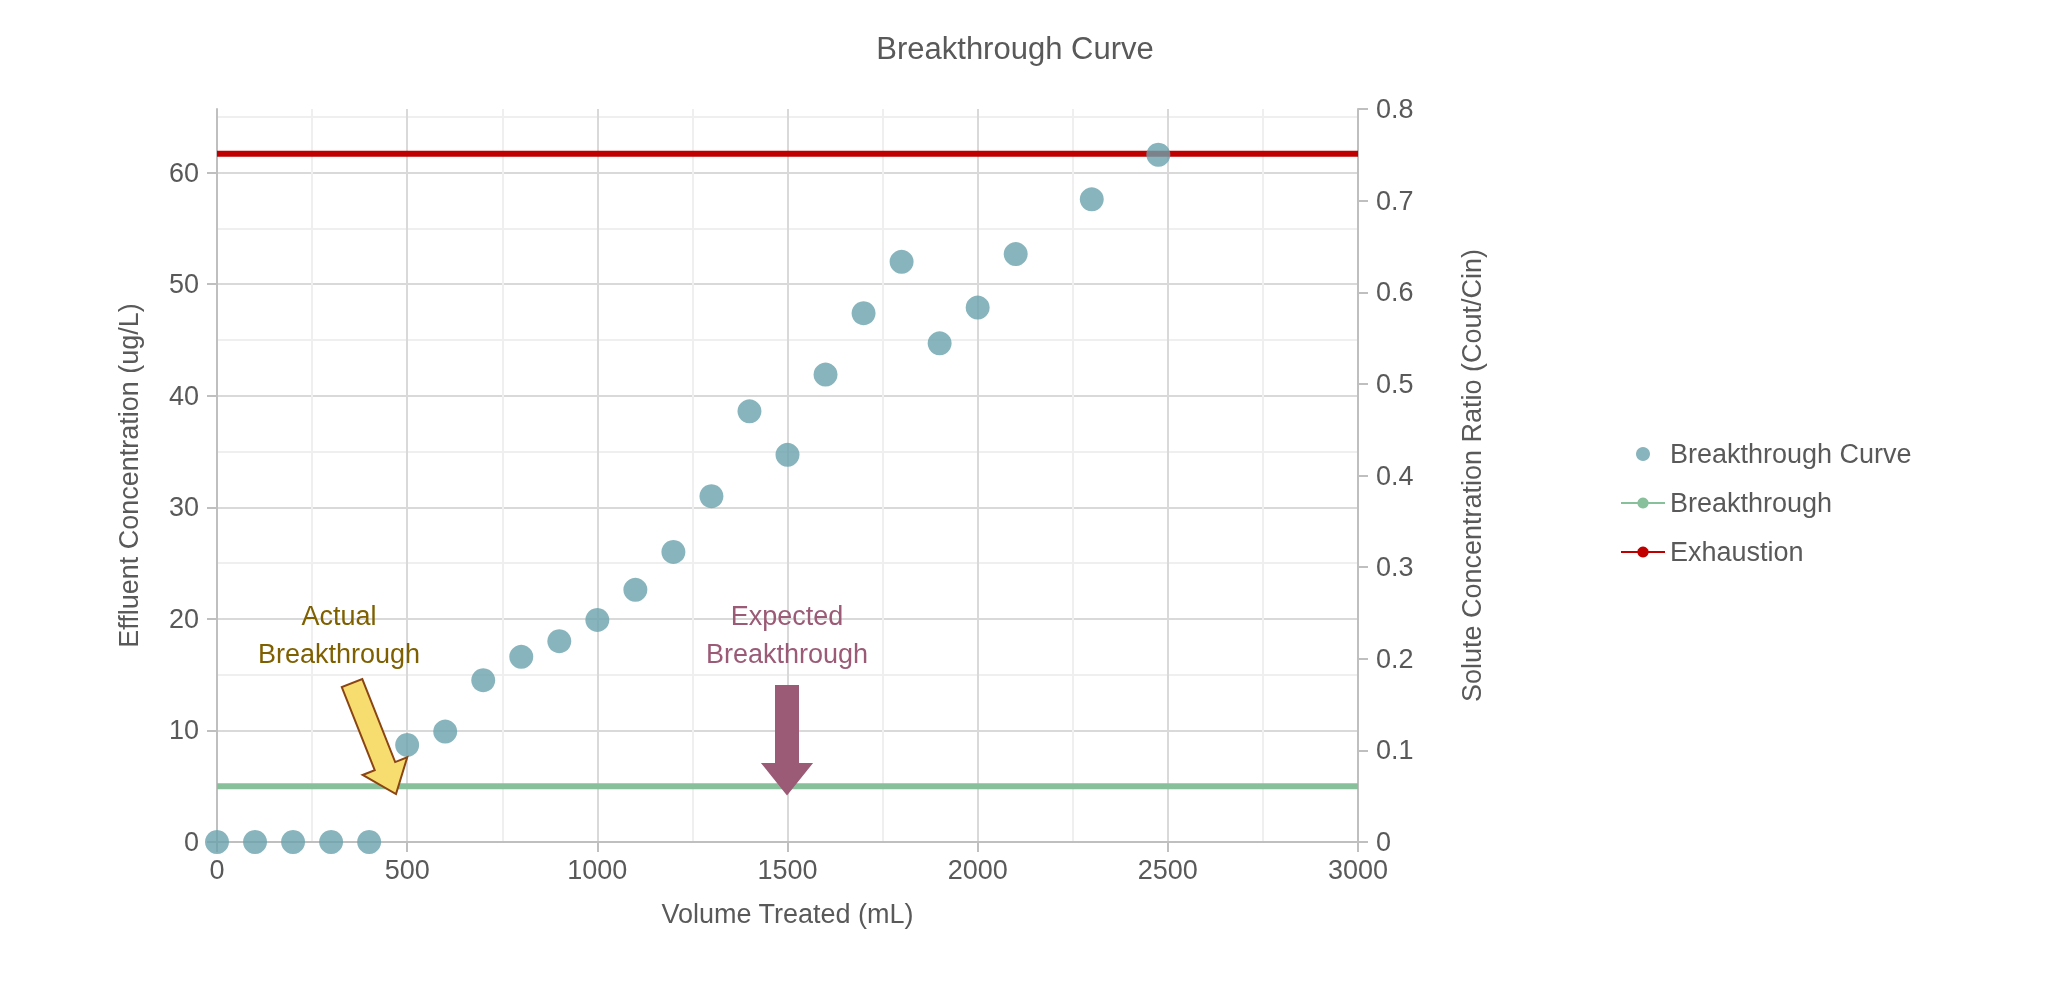 This screenshot has width=2067, height=1006. What do you see at coordinates (597, 869) in the screenshot?
I see `x-tick-label: 1000` at bounding box center [597, 869].